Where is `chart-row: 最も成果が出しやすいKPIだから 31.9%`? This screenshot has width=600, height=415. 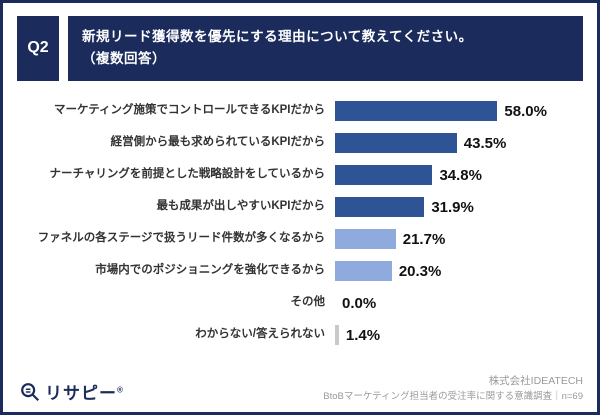
chart-row: 最も成果が出しやすいKPIだから 31.9% is located at coordinates (300, 207).